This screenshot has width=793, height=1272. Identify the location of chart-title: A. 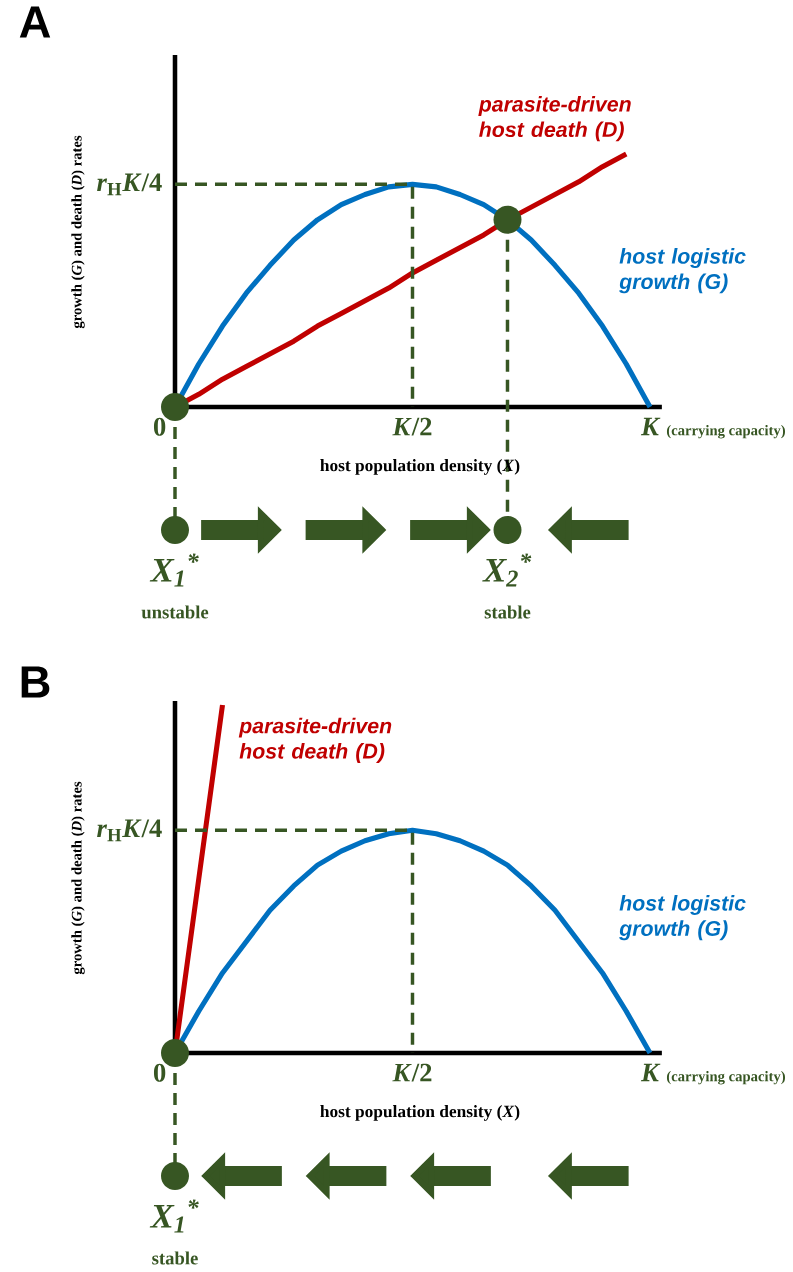
(35, 22).